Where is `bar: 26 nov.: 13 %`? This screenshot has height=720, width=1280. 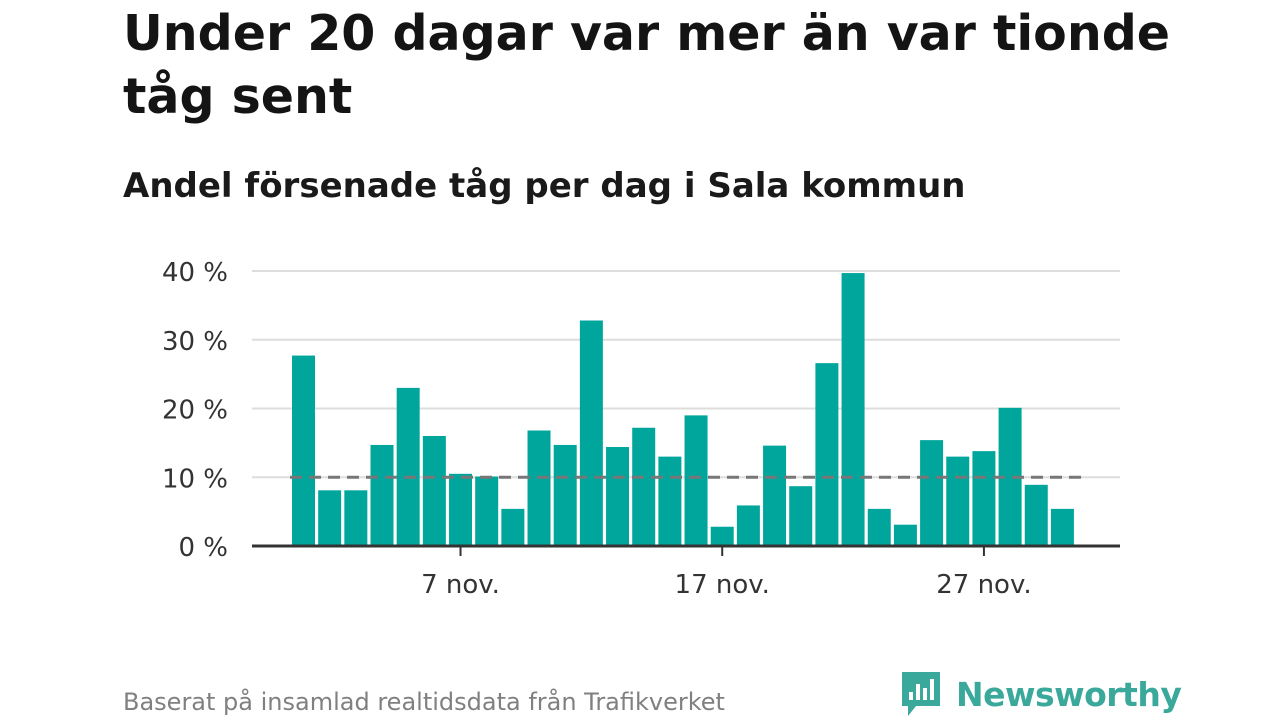 bar: 26 nov.: 13 % is located at coordinates (958, 501).